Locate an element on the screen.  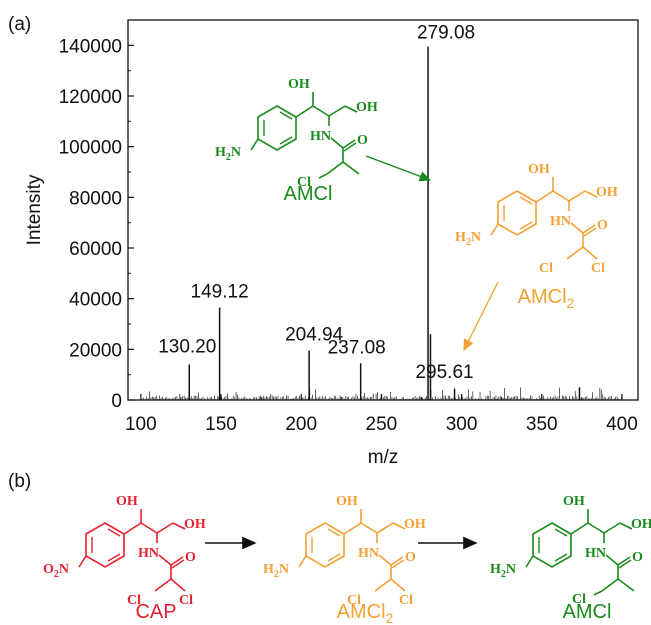
y-tick-label: 40000 is located at coordinates (95, 300).